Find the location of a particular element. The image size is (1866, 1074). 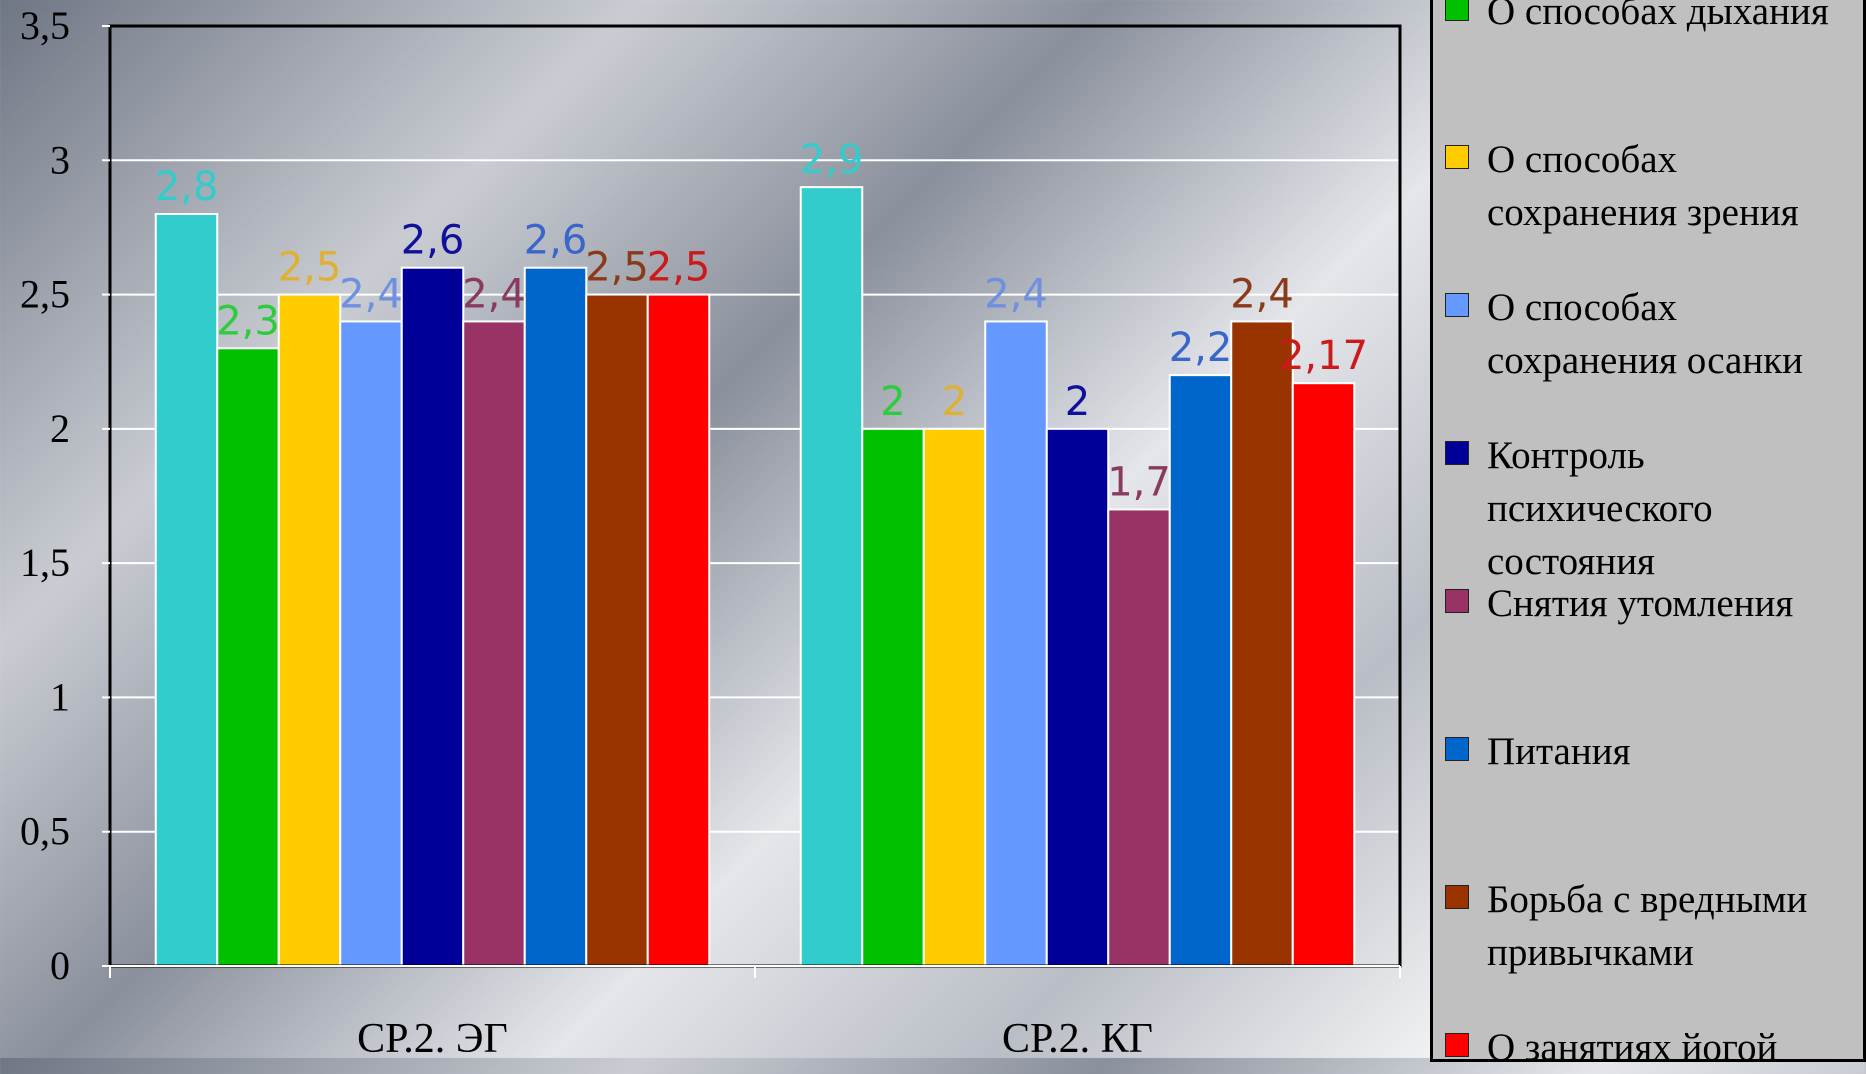

y-tick-label: 1,5 is located at coordinates (45, 562).